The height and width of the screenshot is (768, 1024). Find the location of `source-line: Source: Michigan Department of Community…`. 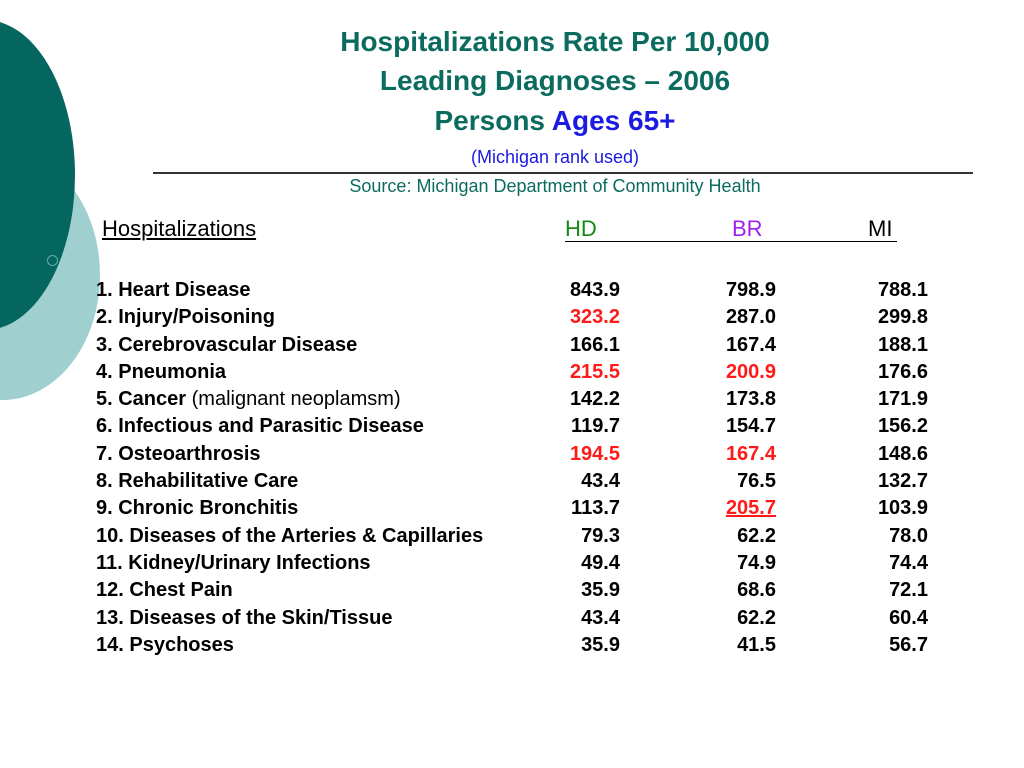

source-line: Source: Michigan Department of Community… is located at coordinates (555, 186).